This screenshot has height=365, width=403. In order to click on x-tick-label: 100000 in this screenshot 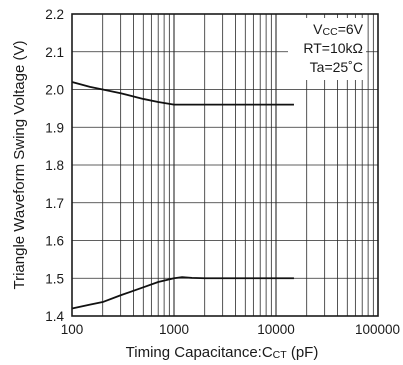, I will do `click(377, 329)`.